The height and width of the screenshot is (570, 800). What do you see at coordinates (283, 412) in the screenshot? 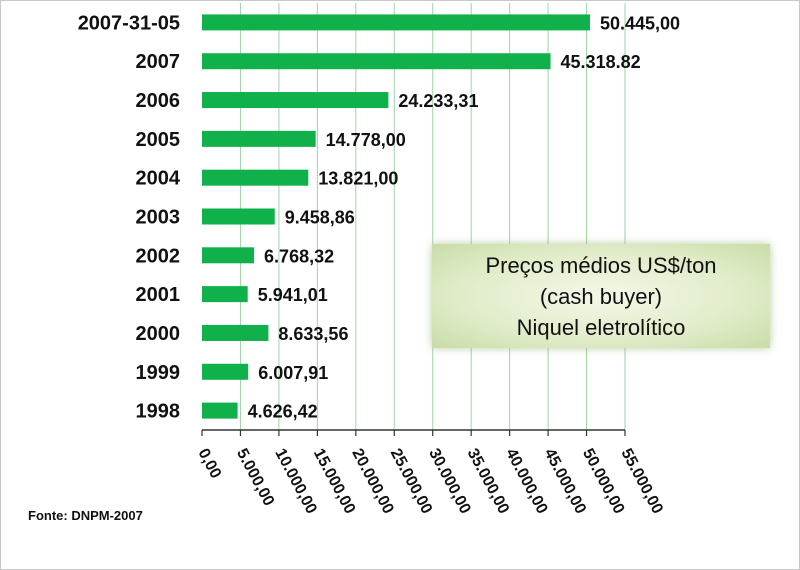
I see `value-label-1998: 4.626,42` at bounding box center [283, 412].